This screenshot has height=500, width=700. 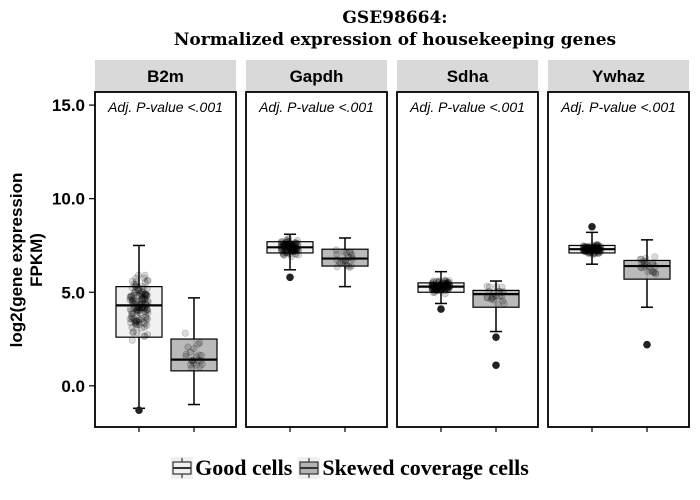 I want to click on y-axis-label-line2: FPKM), so click(x=36, y=260).